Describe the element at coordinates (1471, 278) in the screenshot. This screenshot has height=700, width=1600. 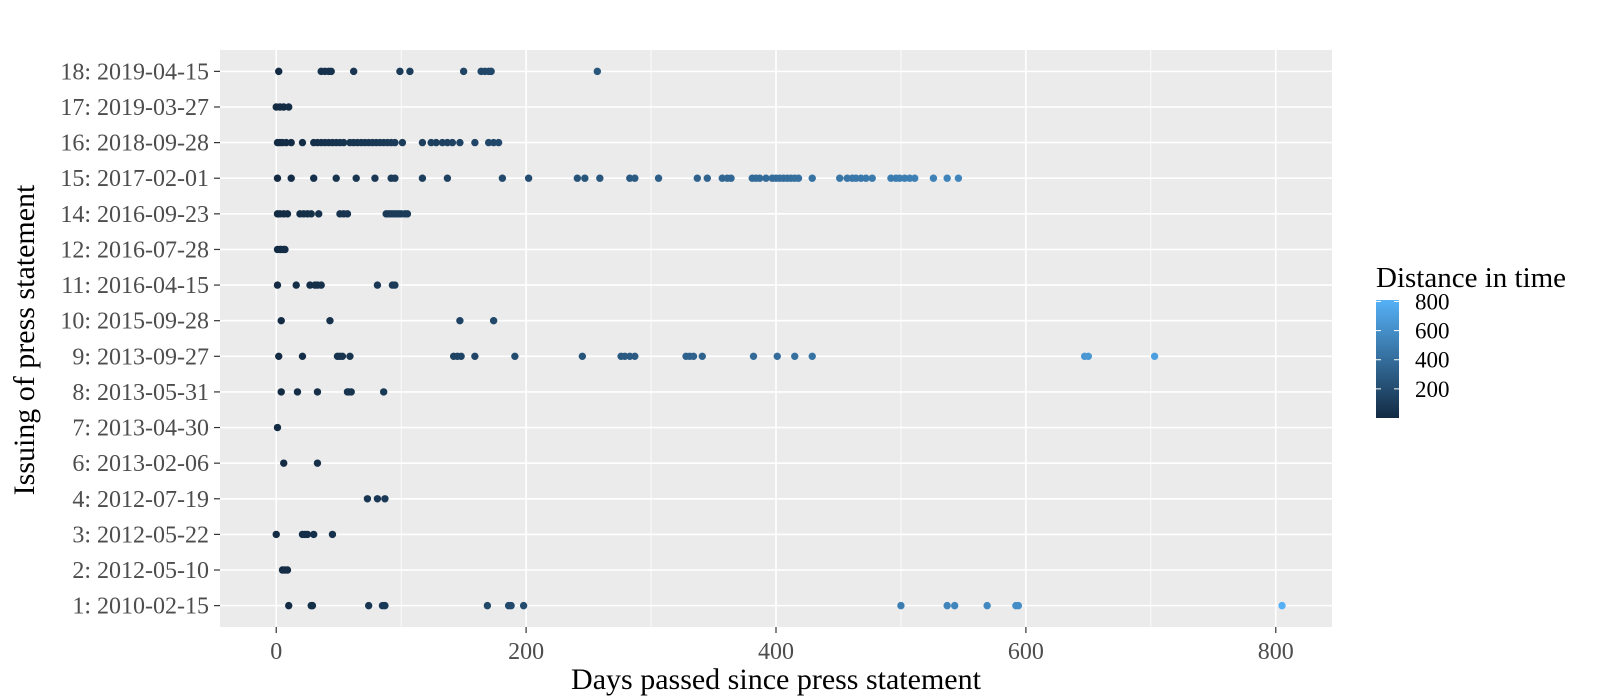
I see `legend-title: Distance in time` at that location.